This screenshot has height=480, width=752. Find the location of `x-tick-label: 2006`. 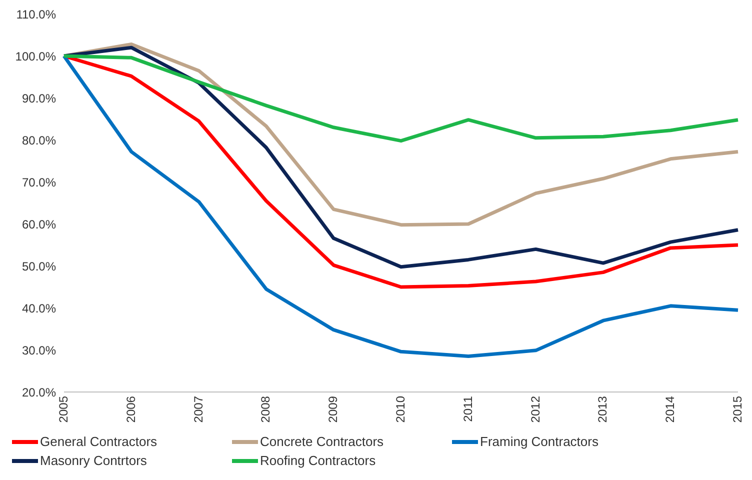

x-tick-label: 2006 is located at coordinates (131, 409).